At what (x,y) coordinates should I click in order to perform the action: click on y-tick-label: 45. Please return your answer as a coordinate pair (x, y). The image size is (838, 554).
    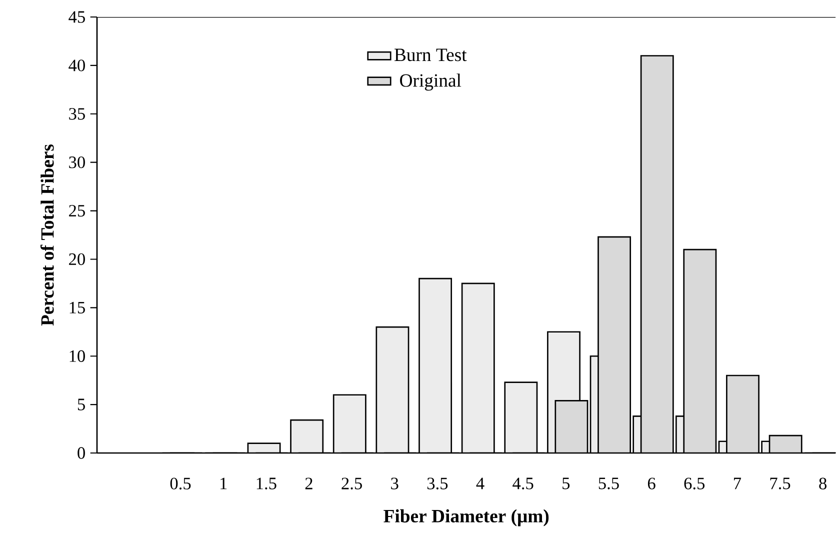
    Looking at the image, I should click on (76, 17).